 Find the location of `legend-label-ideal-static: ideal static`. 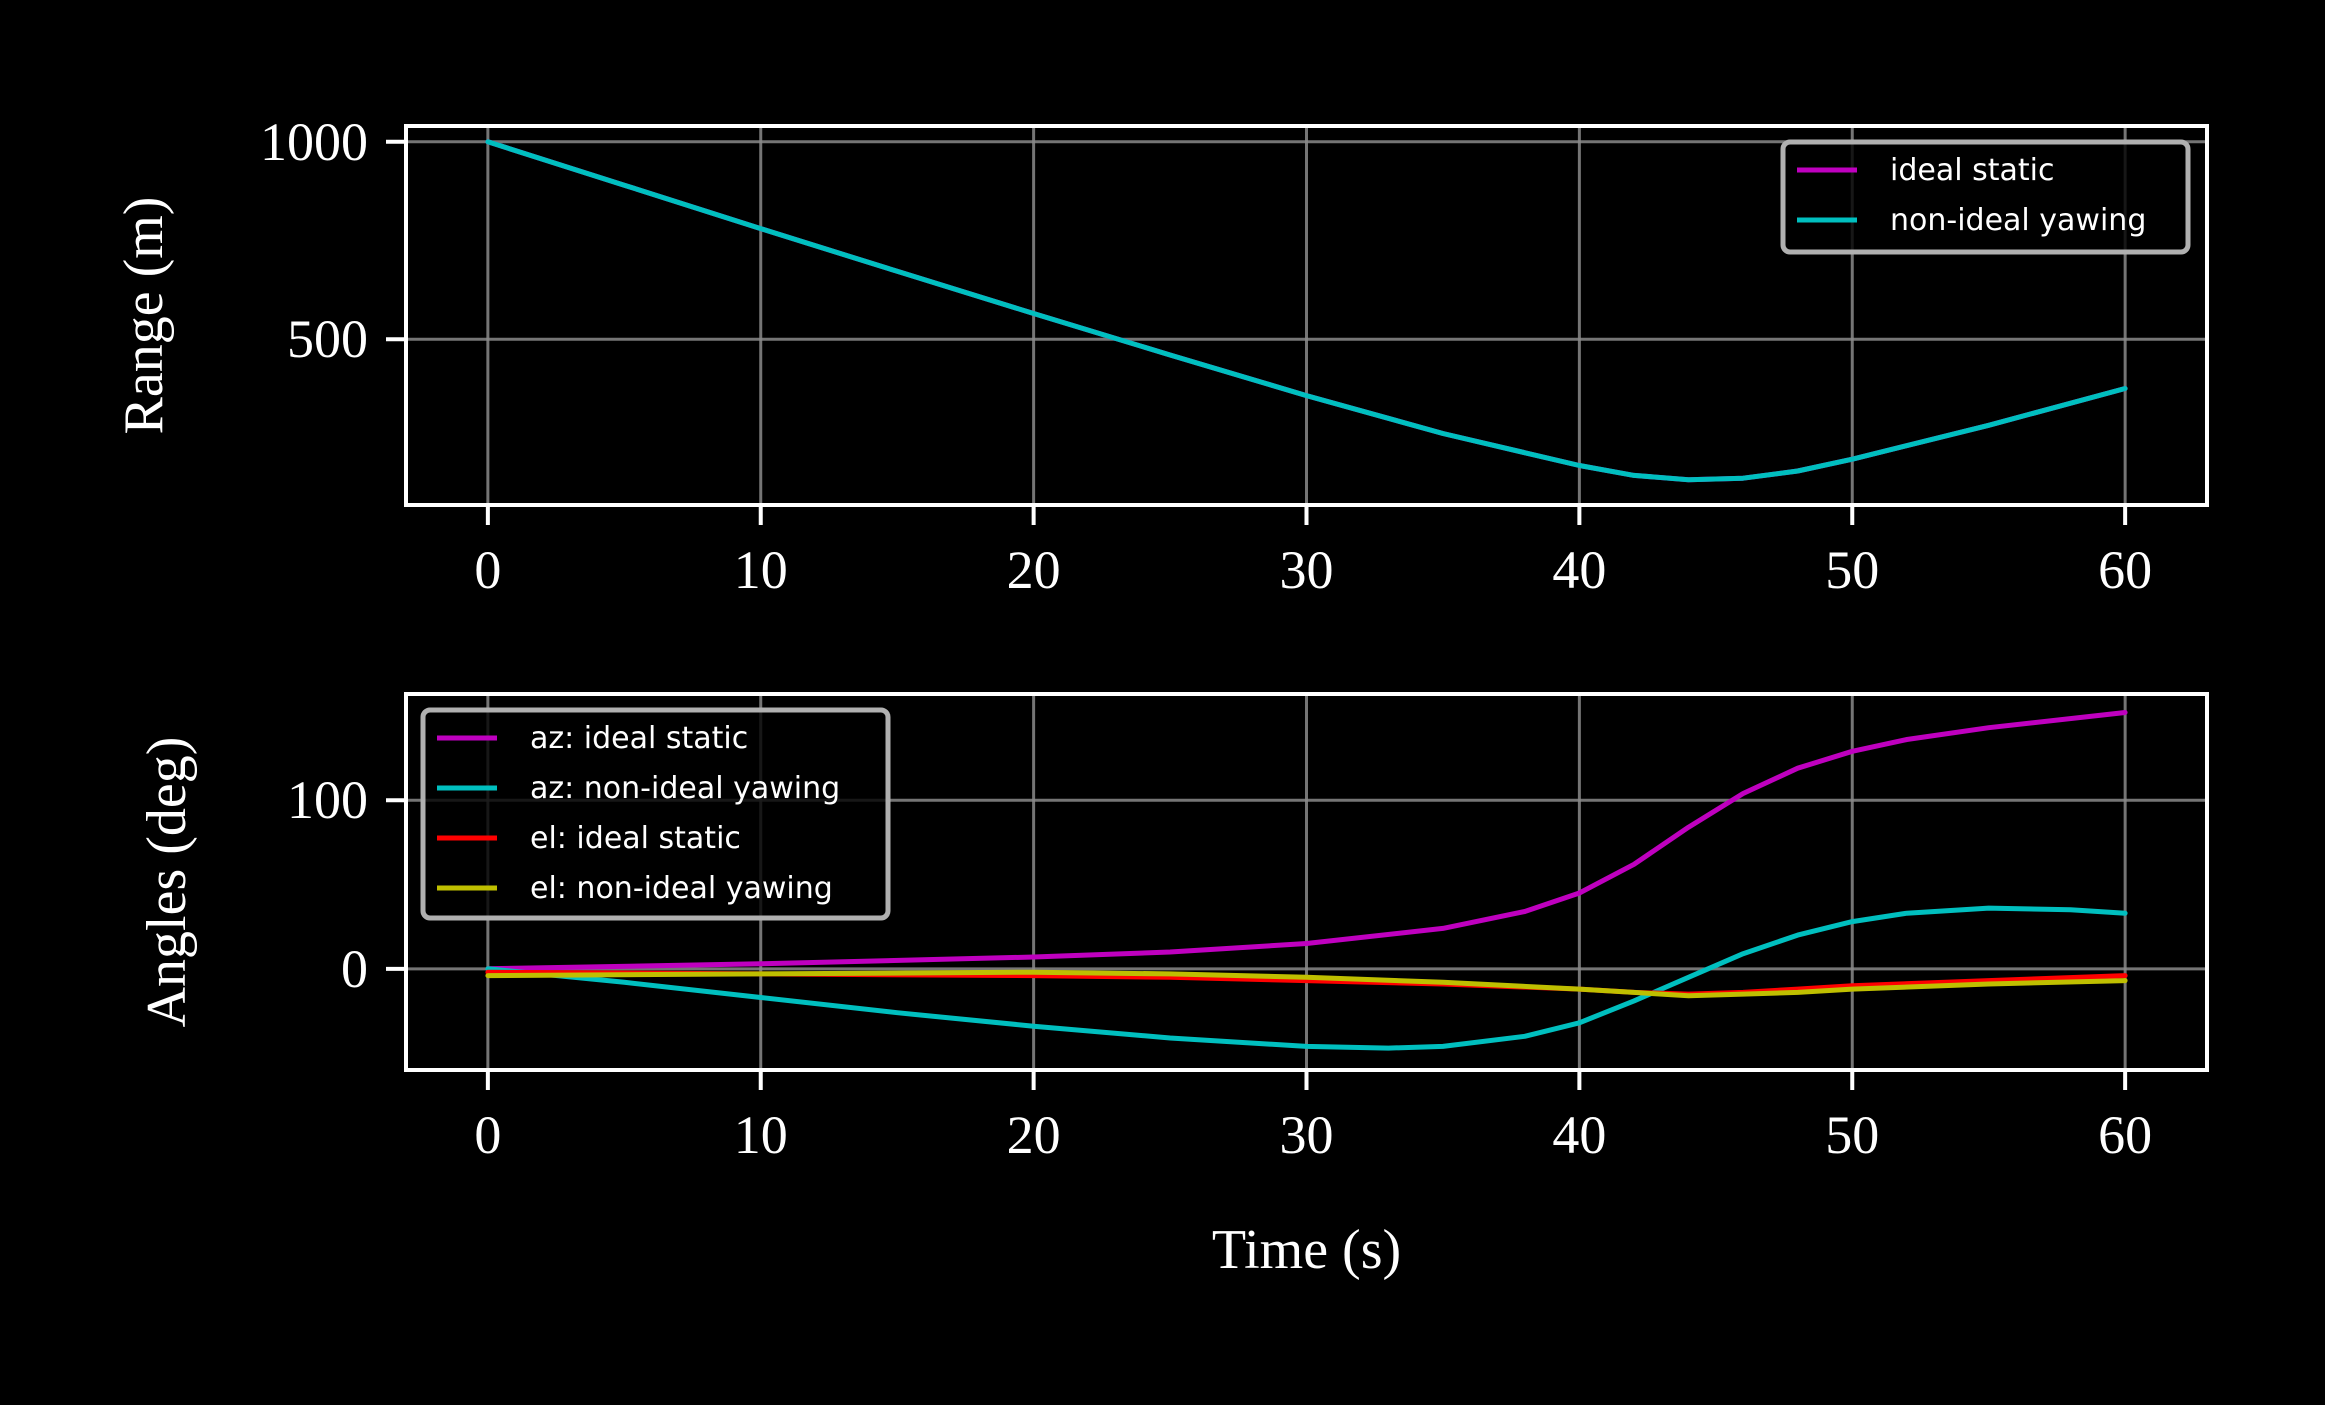

legend-label-ideal-static: ideal static is located at coordinates (1972, 170).